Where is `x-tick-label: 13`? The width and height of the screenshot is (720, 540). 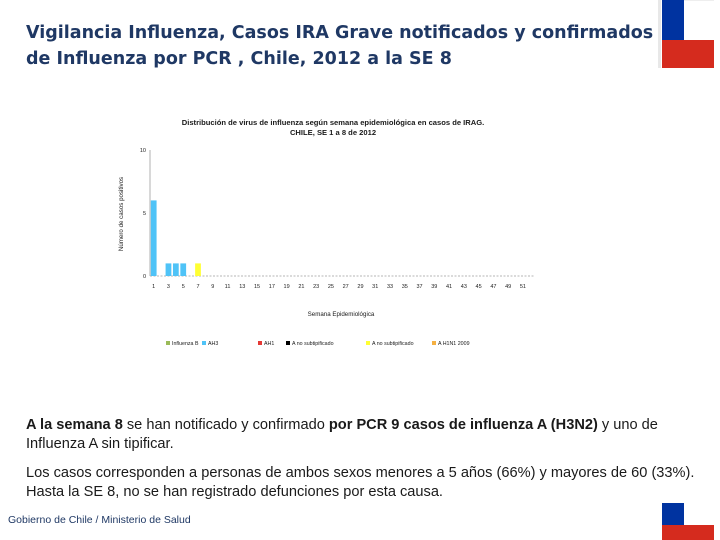
x-tick-label: 13 is located at coordinates (242, 287).